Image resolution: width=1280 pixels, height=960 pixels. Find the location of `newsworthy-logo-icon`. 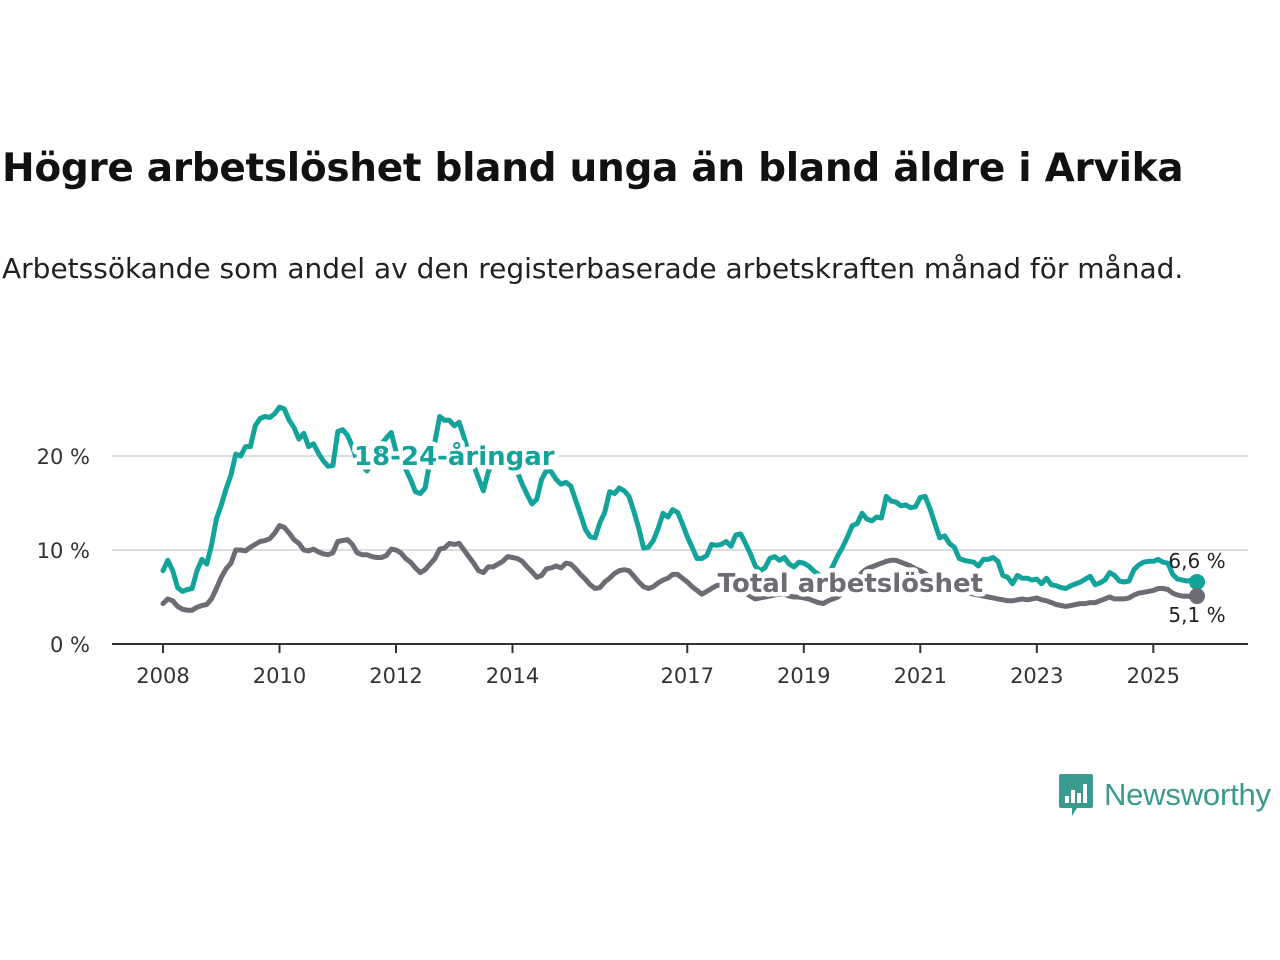

newsworthy-logo-icon is located at coordinates (1076, 795).